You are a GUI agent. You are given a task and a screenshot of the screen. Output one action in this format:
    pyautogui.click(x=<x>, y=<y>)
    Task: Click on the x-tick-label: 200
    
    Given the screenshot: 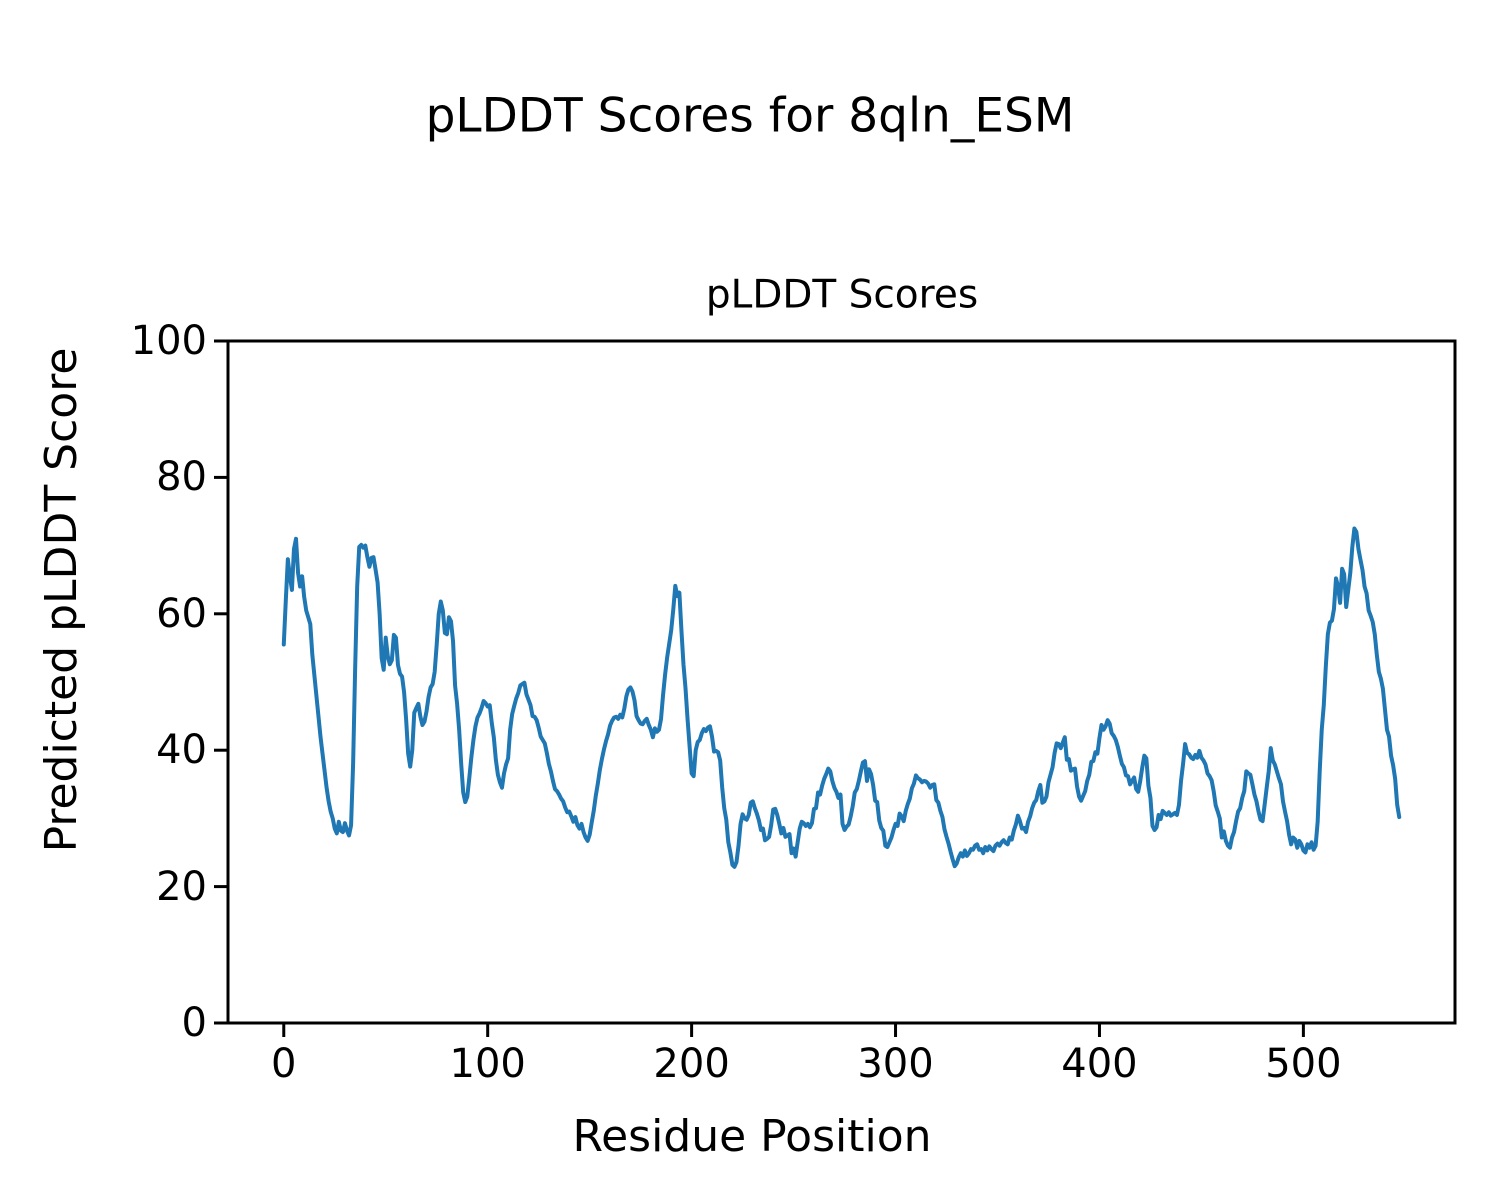 What is the action you would take?
    pyautogui.click(x=691, y=1064)
    